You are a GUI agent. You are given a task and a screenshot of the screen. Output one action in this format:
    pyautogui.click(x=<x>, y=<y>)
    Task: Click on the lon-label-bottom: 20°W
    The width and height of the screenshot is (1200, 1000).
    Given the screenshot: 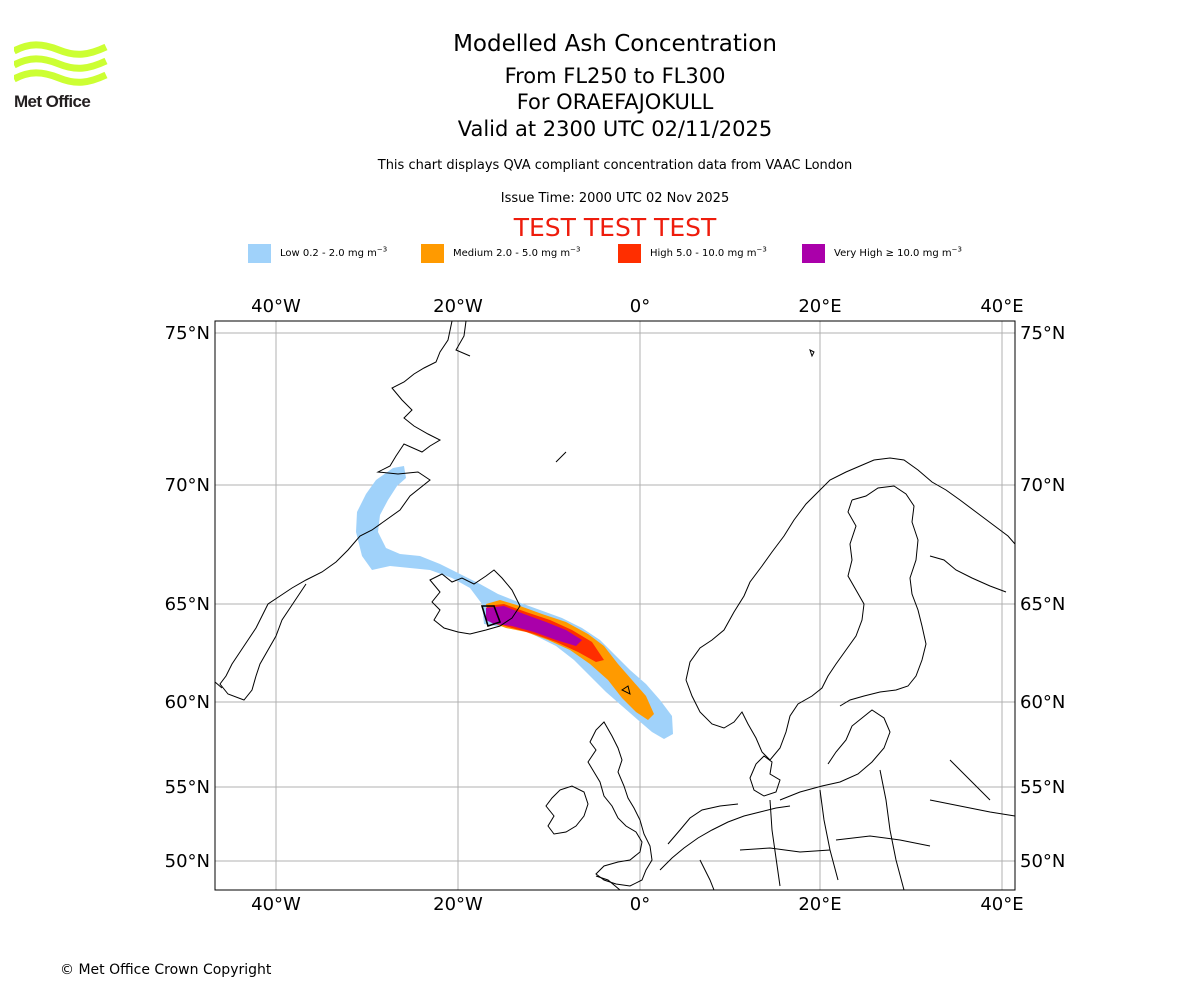 What is the action you would take?
    pyautogui.click(x=458, y=904)
    